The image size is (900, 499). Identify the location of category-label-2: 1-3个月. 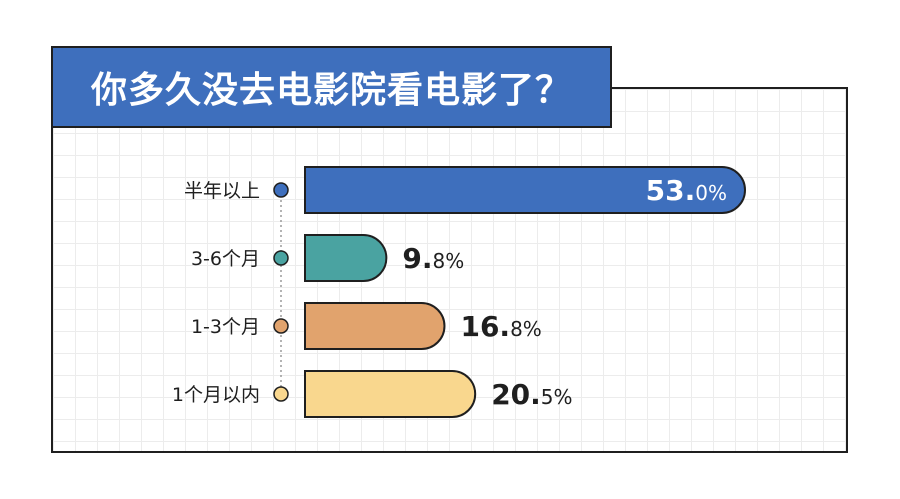
(225, 327).